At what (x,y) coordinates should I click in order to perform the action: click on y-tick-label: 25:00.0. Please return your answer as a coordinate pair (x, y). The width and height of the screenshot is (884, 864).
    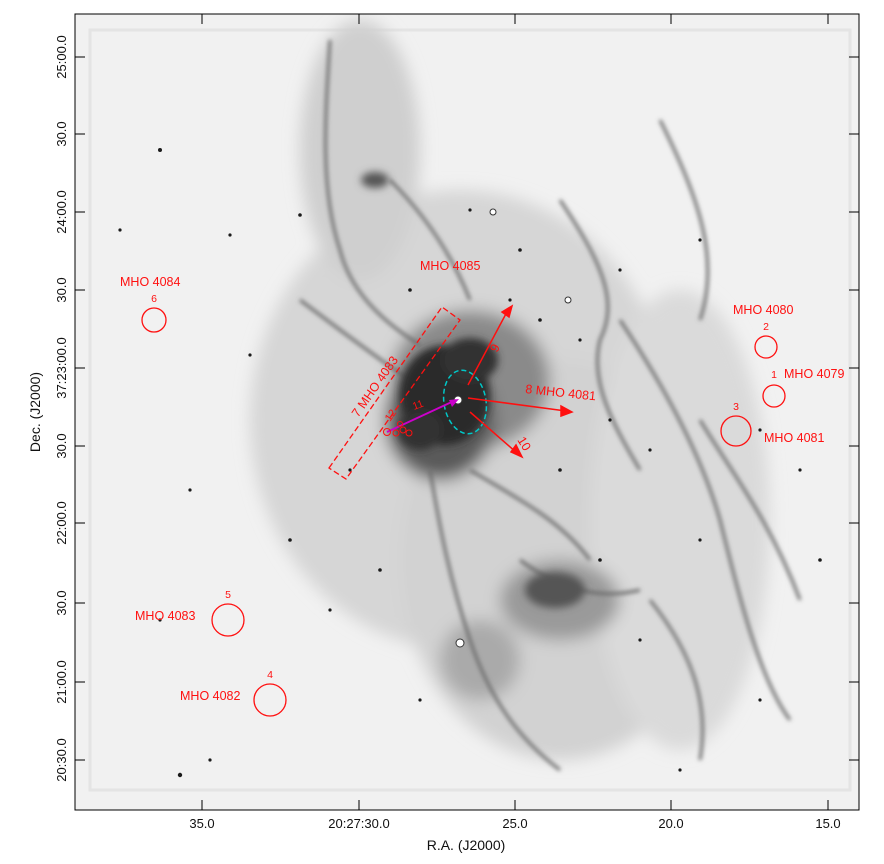
    Looking at the image, I should click on (61, 56).